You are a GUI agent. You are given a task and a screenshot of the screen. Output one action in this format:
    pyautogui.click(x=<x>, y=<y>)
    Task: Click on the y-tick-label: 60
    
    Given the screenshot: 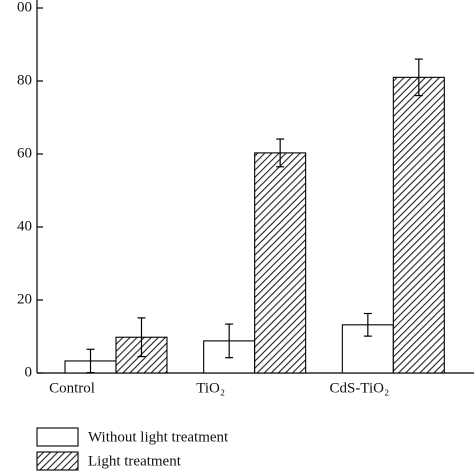 What is the action you would take?
    pyautogui.click(x=24, y=153)
    